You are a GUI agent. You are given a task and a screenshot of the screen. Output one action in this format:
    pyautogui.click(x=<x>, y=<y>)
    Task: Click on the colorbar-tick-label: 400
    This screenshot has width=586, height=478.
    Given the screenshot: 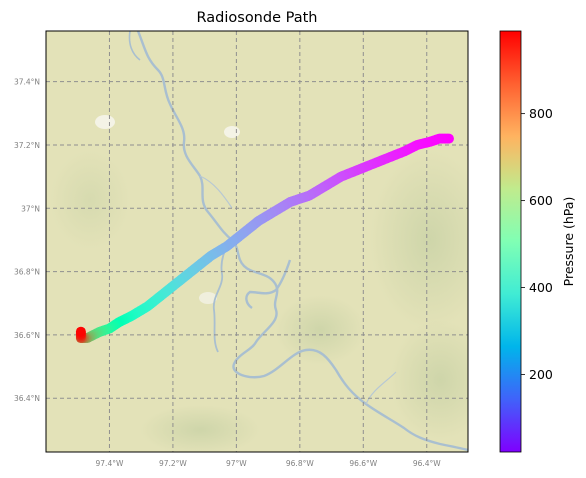 What is the action you would take?
    pyautogui.click(x=541, y=287)
    